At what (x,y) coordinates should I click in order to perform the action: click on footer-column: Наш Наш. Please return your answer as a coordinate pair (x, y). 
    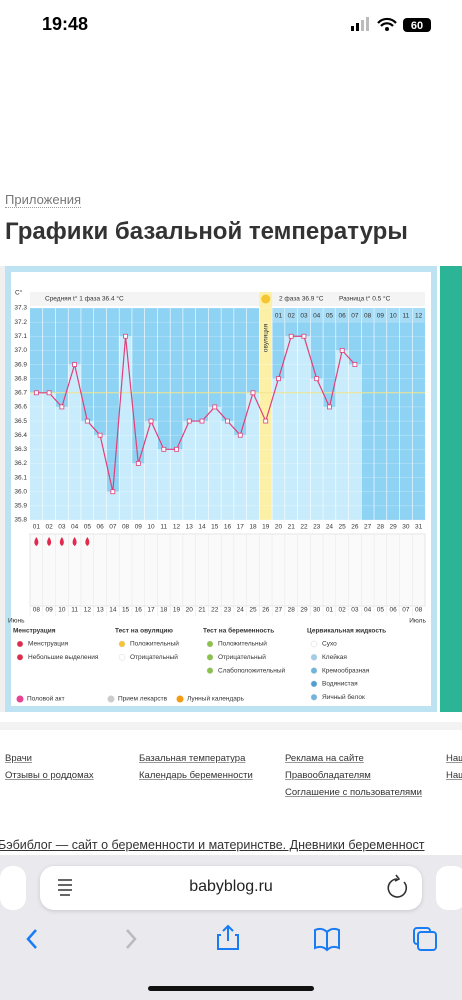
    Looking at the image, I should click on (454, 770).